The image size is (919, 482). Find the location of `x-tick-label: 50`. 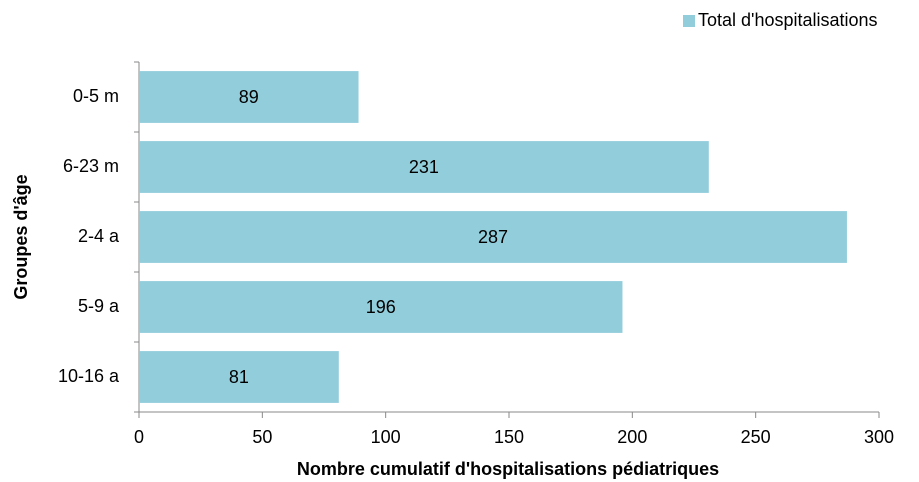

x-tick-label: 50 is located at coordinates (262, 437).